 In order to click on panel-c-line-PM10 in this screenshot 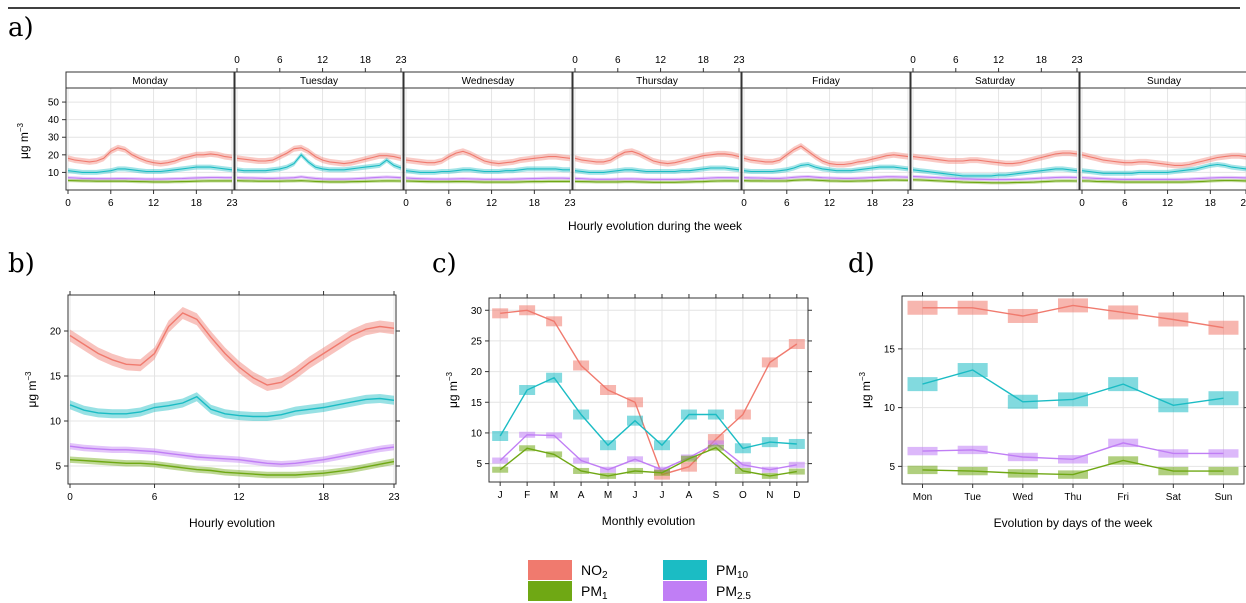, I will do `click(648, 413)`.